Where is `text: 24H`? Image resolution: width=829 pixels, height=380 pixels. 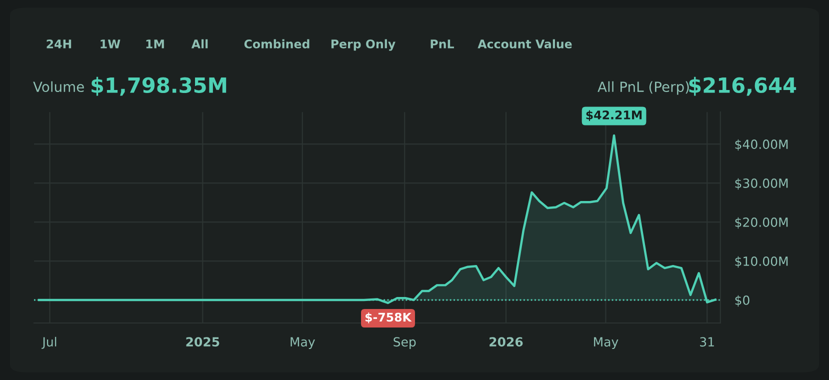
text: 24H is located at coordinates (59, 43).